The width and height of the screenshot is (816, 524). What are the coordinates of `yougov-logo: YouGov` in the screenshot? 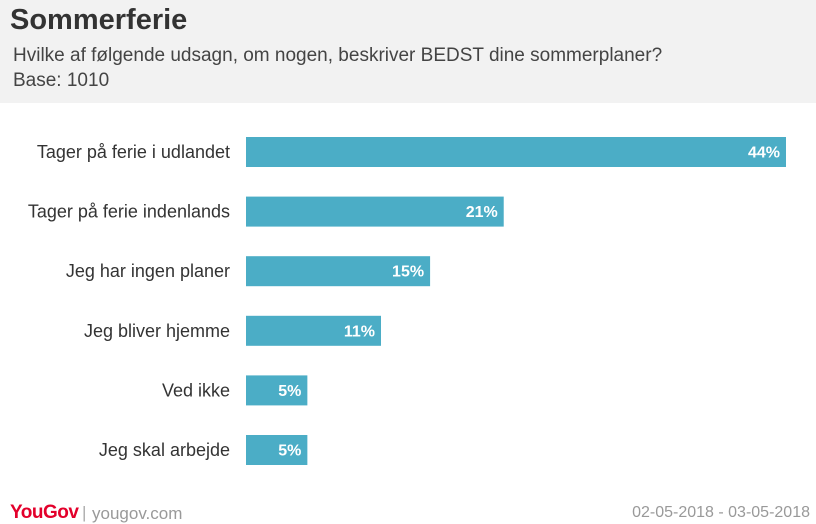 It's located at (44, 512).